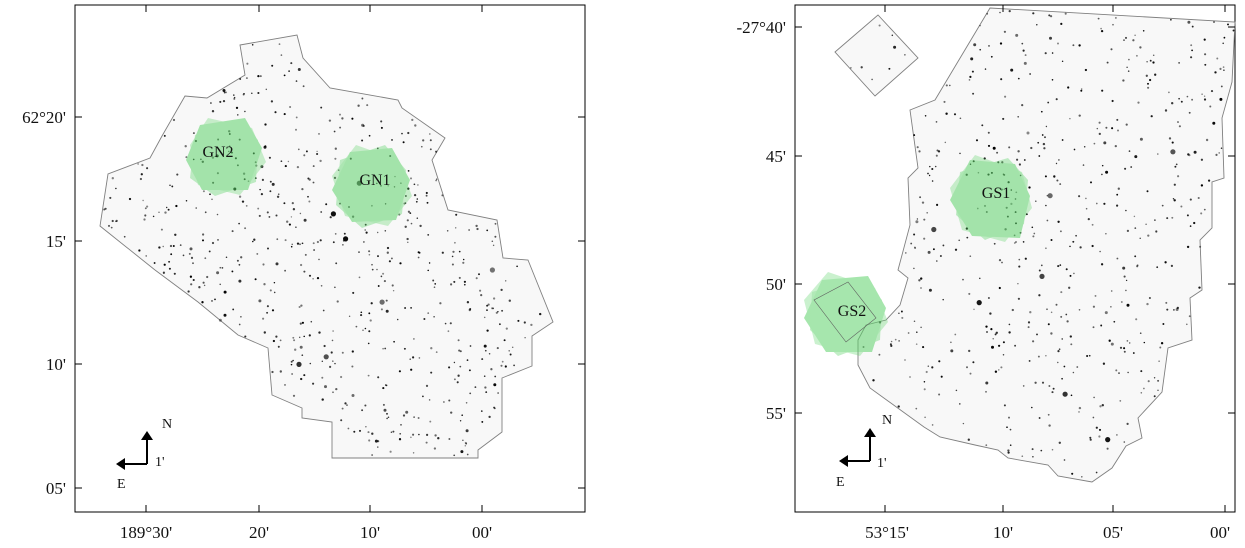  I want to click on x-tick-label: 189°30', so click(146, 532).